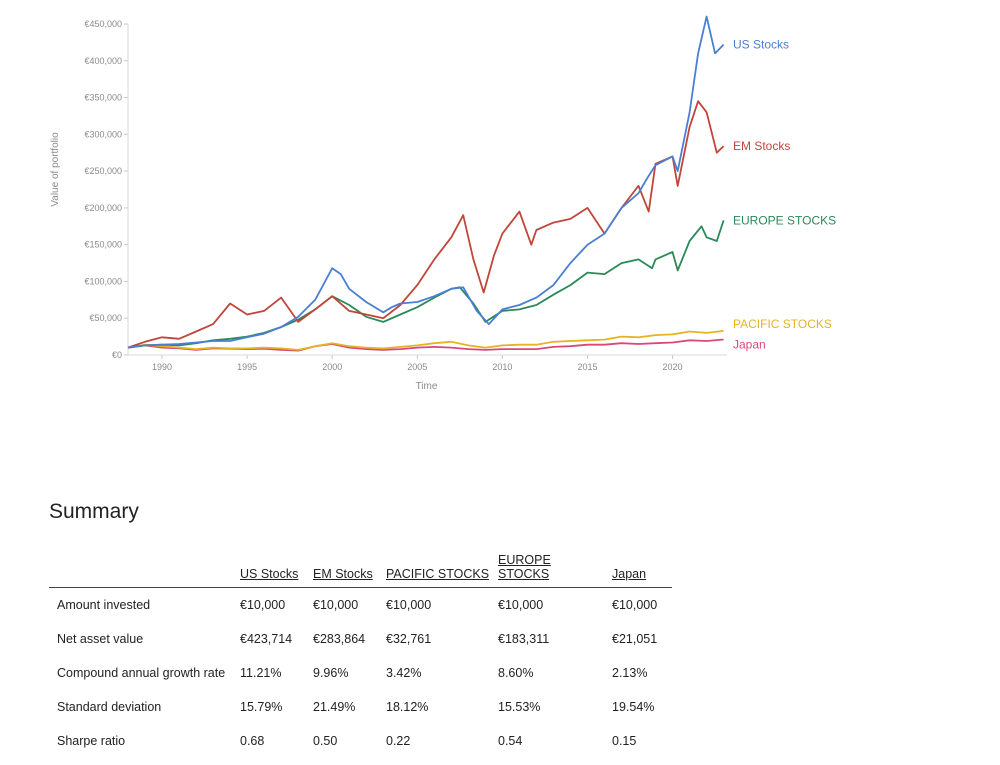 The image size is (1000, 765). I want to click on row-label: Standard deviation, so click(109, 707).